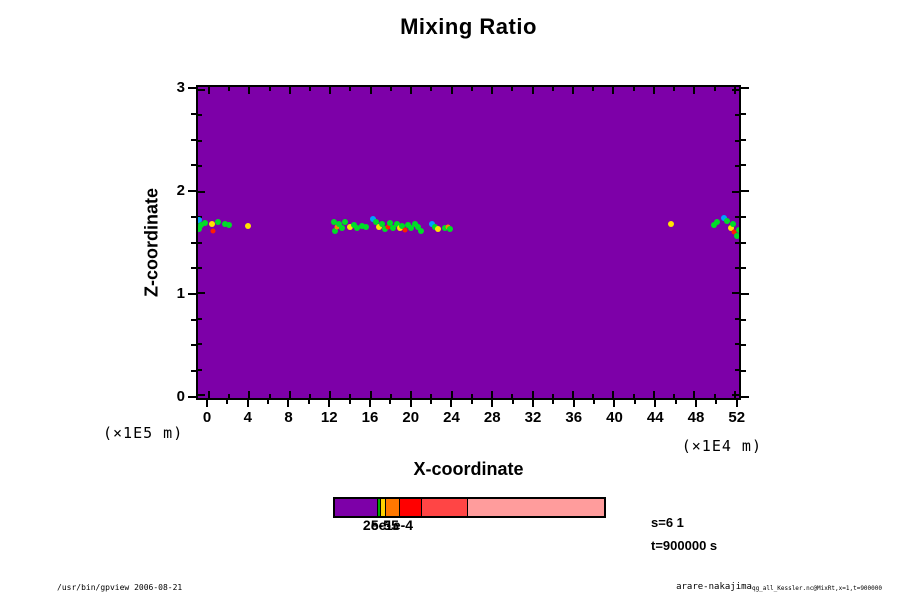  Describe the element at coordinates (180, 191) in the screenshot. I see `y-tick-label: 2` at that location.